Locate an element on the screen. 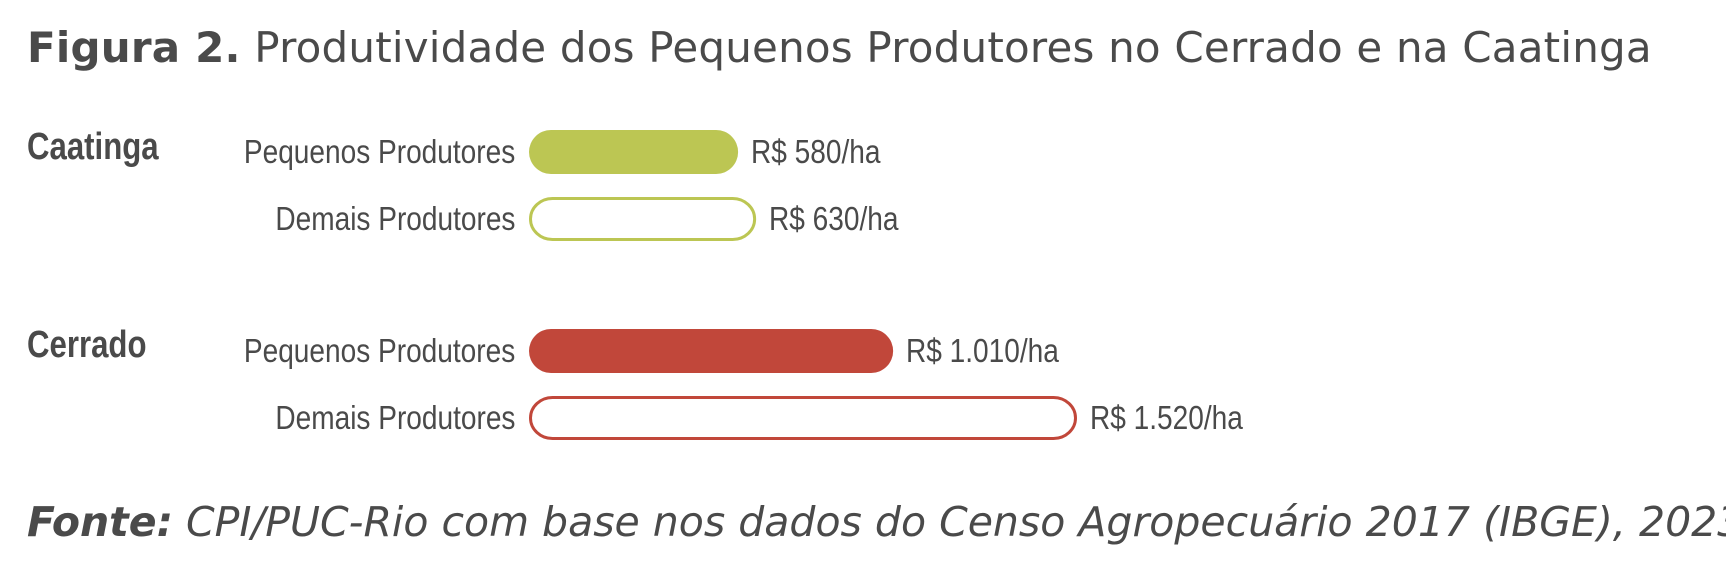  row-label-cerrado-demais: Demais Produtores is located at coordinates (394, 417).